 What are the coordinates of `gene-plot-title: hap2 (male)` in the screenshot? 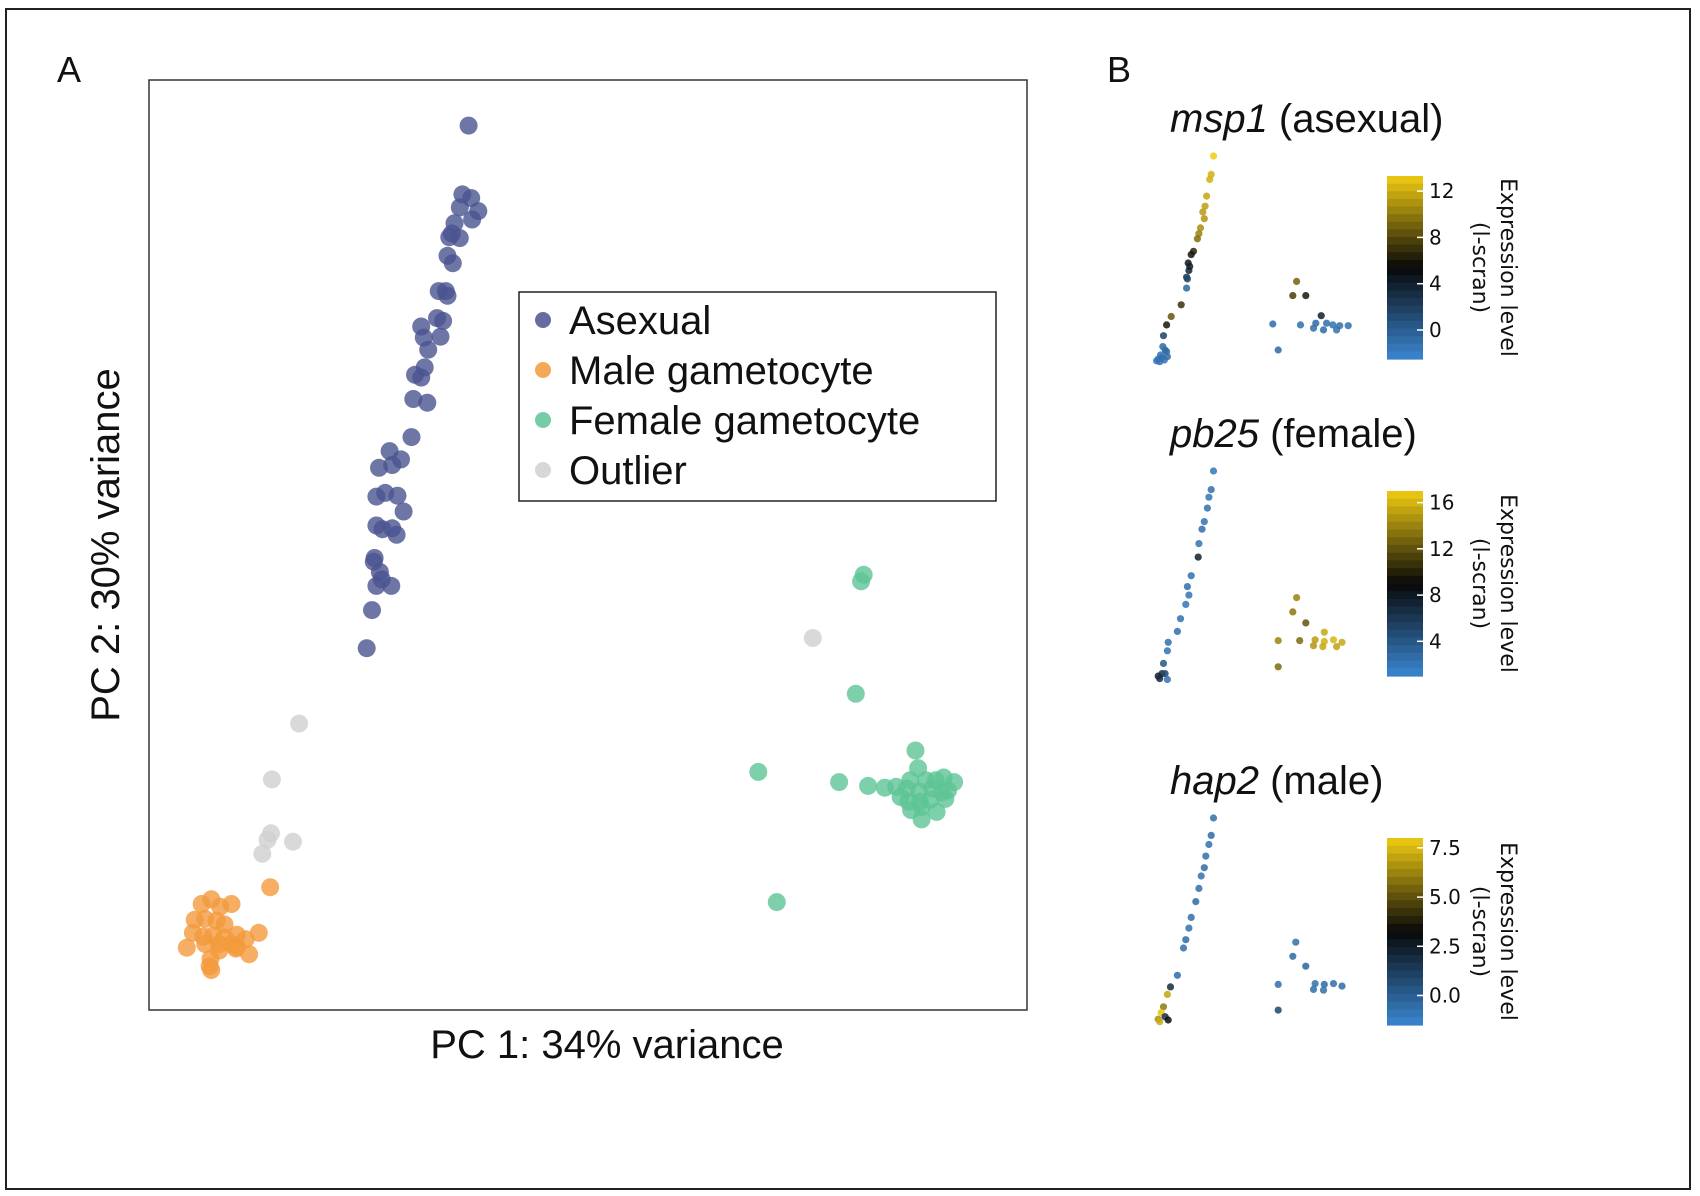 It's located at (1276, 781).